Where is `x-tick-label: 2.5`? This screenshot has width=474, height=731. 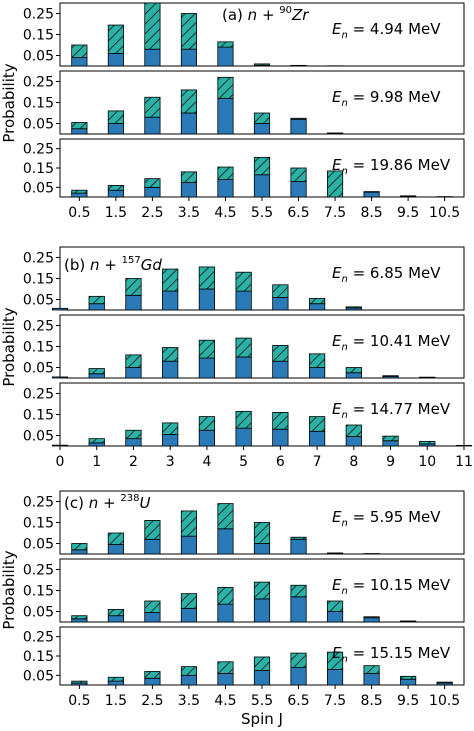
x-tick-label: 2.5 is located at coordinates (152, 701).